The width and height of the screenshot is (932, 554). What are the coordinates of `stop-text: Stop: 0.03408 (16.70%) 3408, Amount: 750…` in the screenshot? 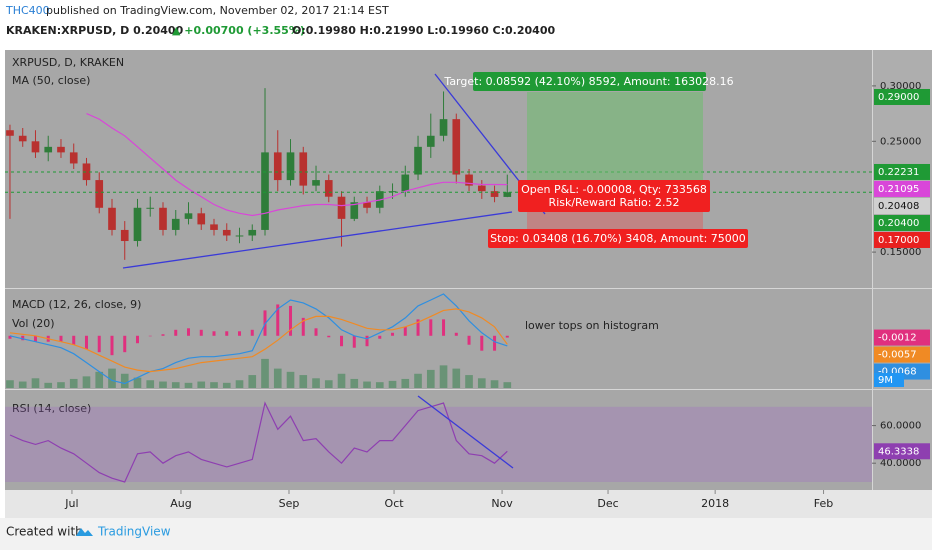 It's located at (618, 238).